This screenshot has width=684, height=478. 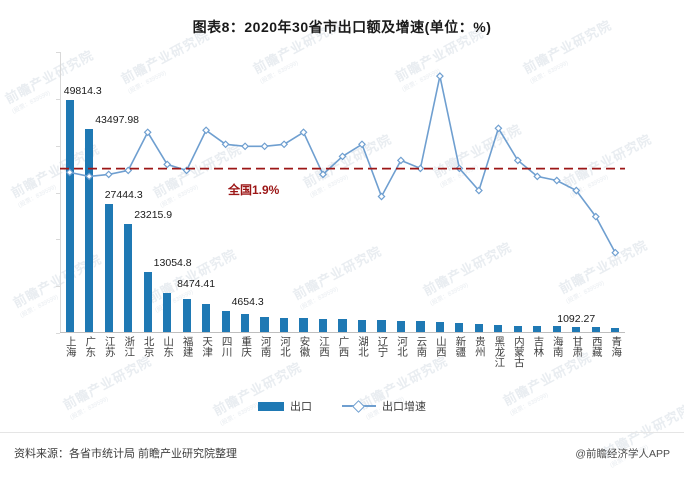 What do you see at coordinates (271, 406) in the screenshot?
I see `legend-bar-swatch` at bounding box center [271, 406].